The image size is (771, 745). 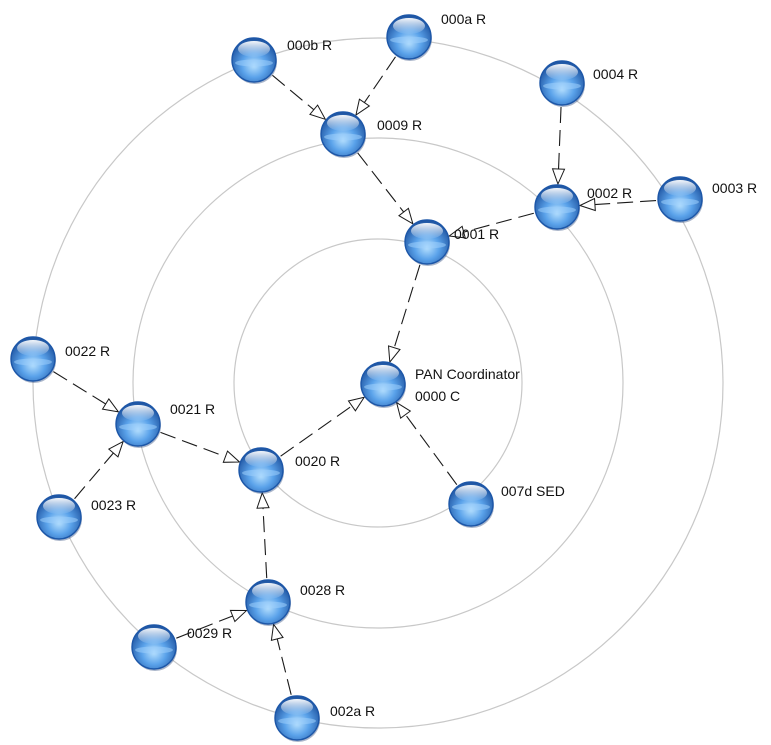 What do you see at coordinates (322, 590) in the screenshot?
I see `node-label: 0028 R` at bounding box center [322, 590].